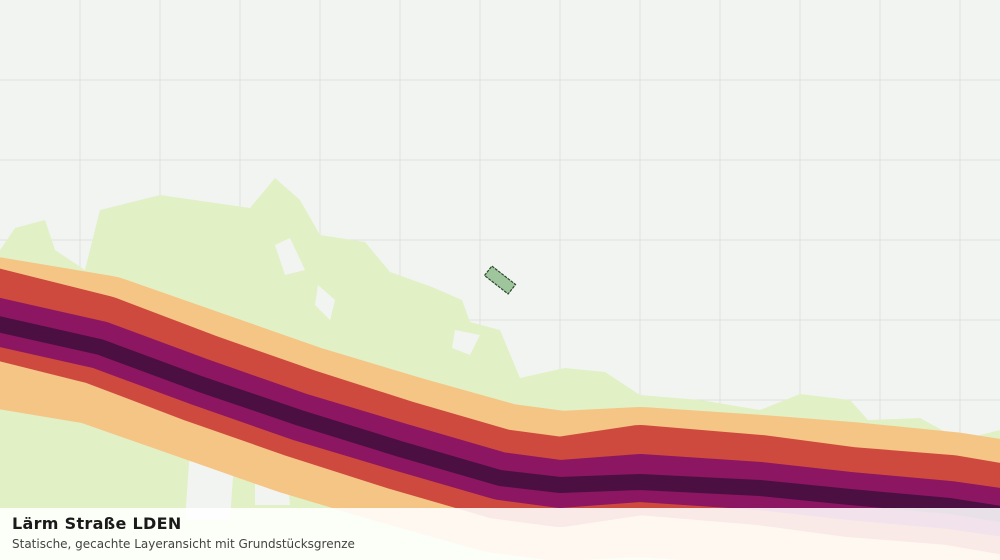  What do you see at coordinates (500, 280) in the screenshot?
I see `parcel-boundary` at bounding box center [500, 280].